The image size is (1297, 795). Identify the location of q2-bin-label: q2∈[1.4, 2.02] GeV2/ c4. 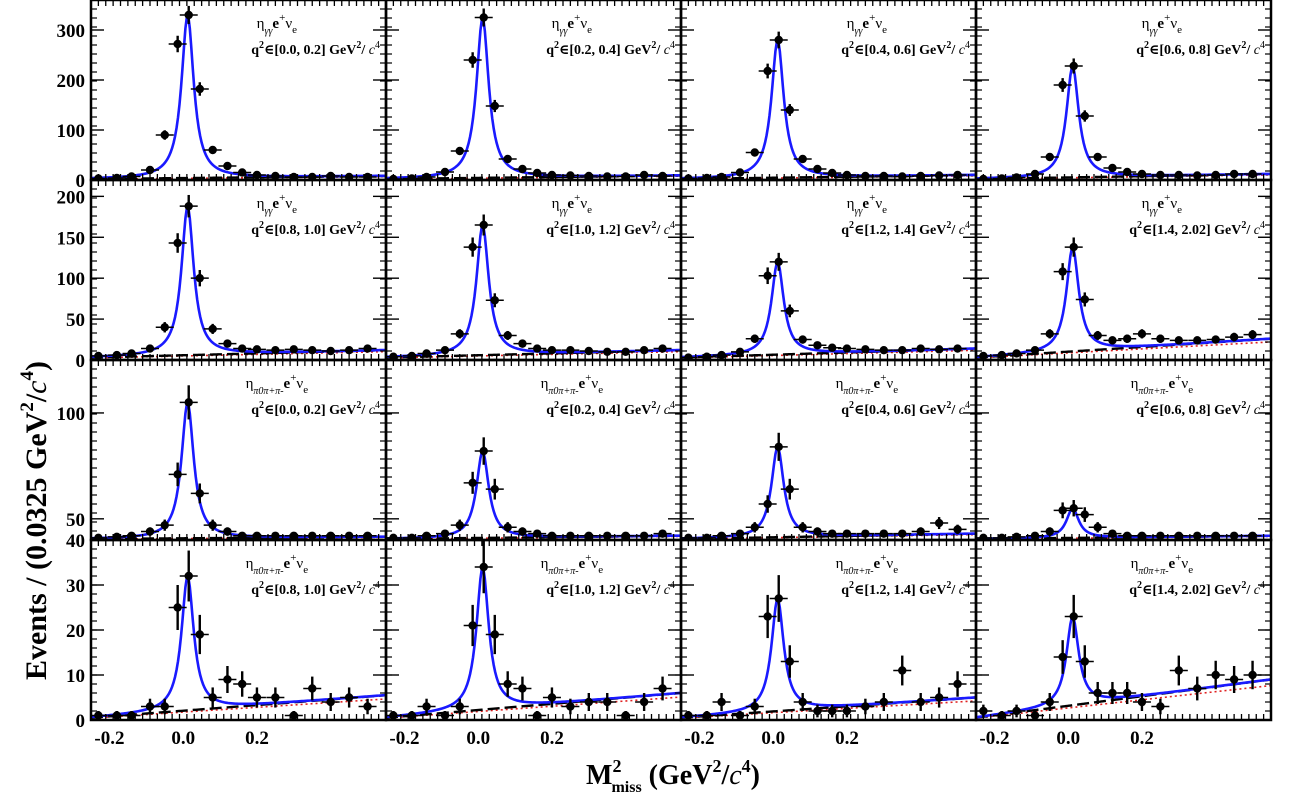
(1197, 229).